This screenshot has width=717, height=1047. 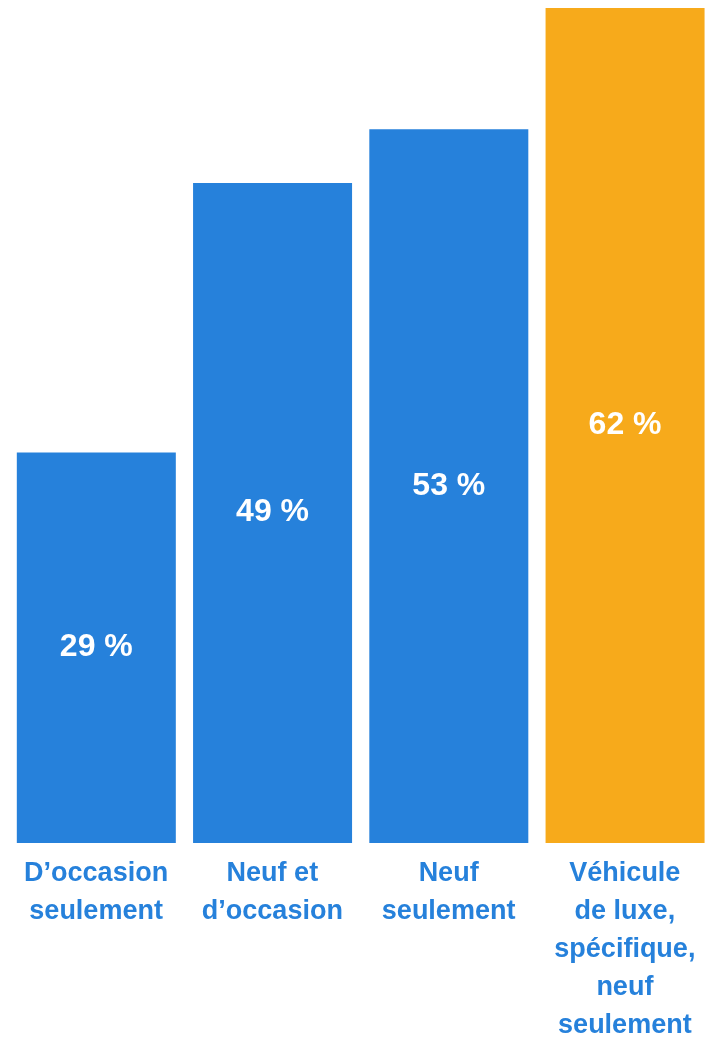 What do you see at coordinates (272, 891) in the screenshot?
I see `x-tick-label: Neuf et d’occasion` at bounding box center [272, 891].